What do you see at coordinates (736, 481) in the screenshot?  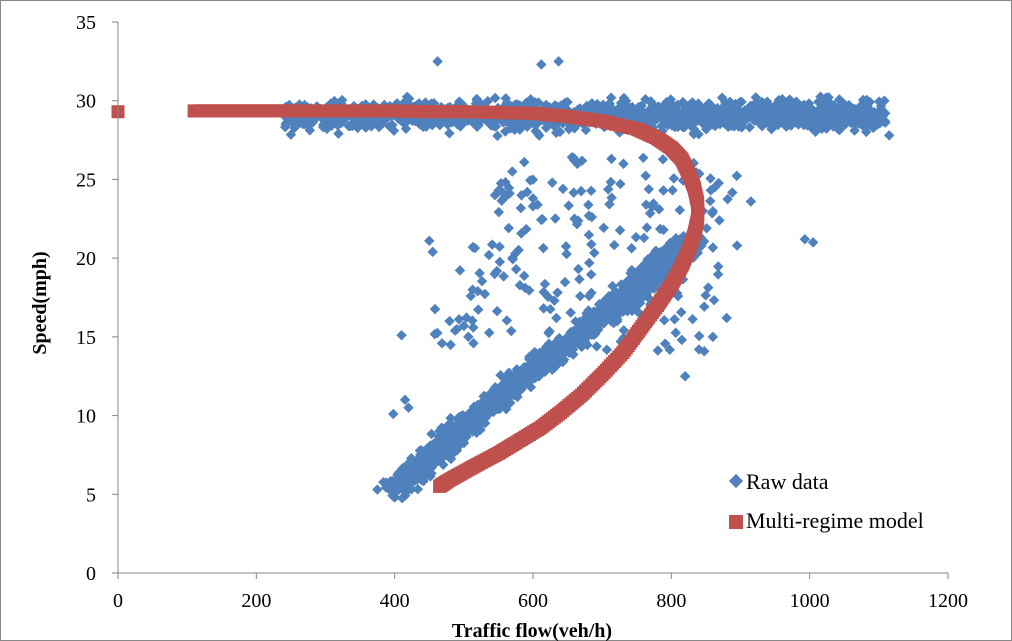 I see `legend-marker-raw-data` at bounding box center [736, 481].